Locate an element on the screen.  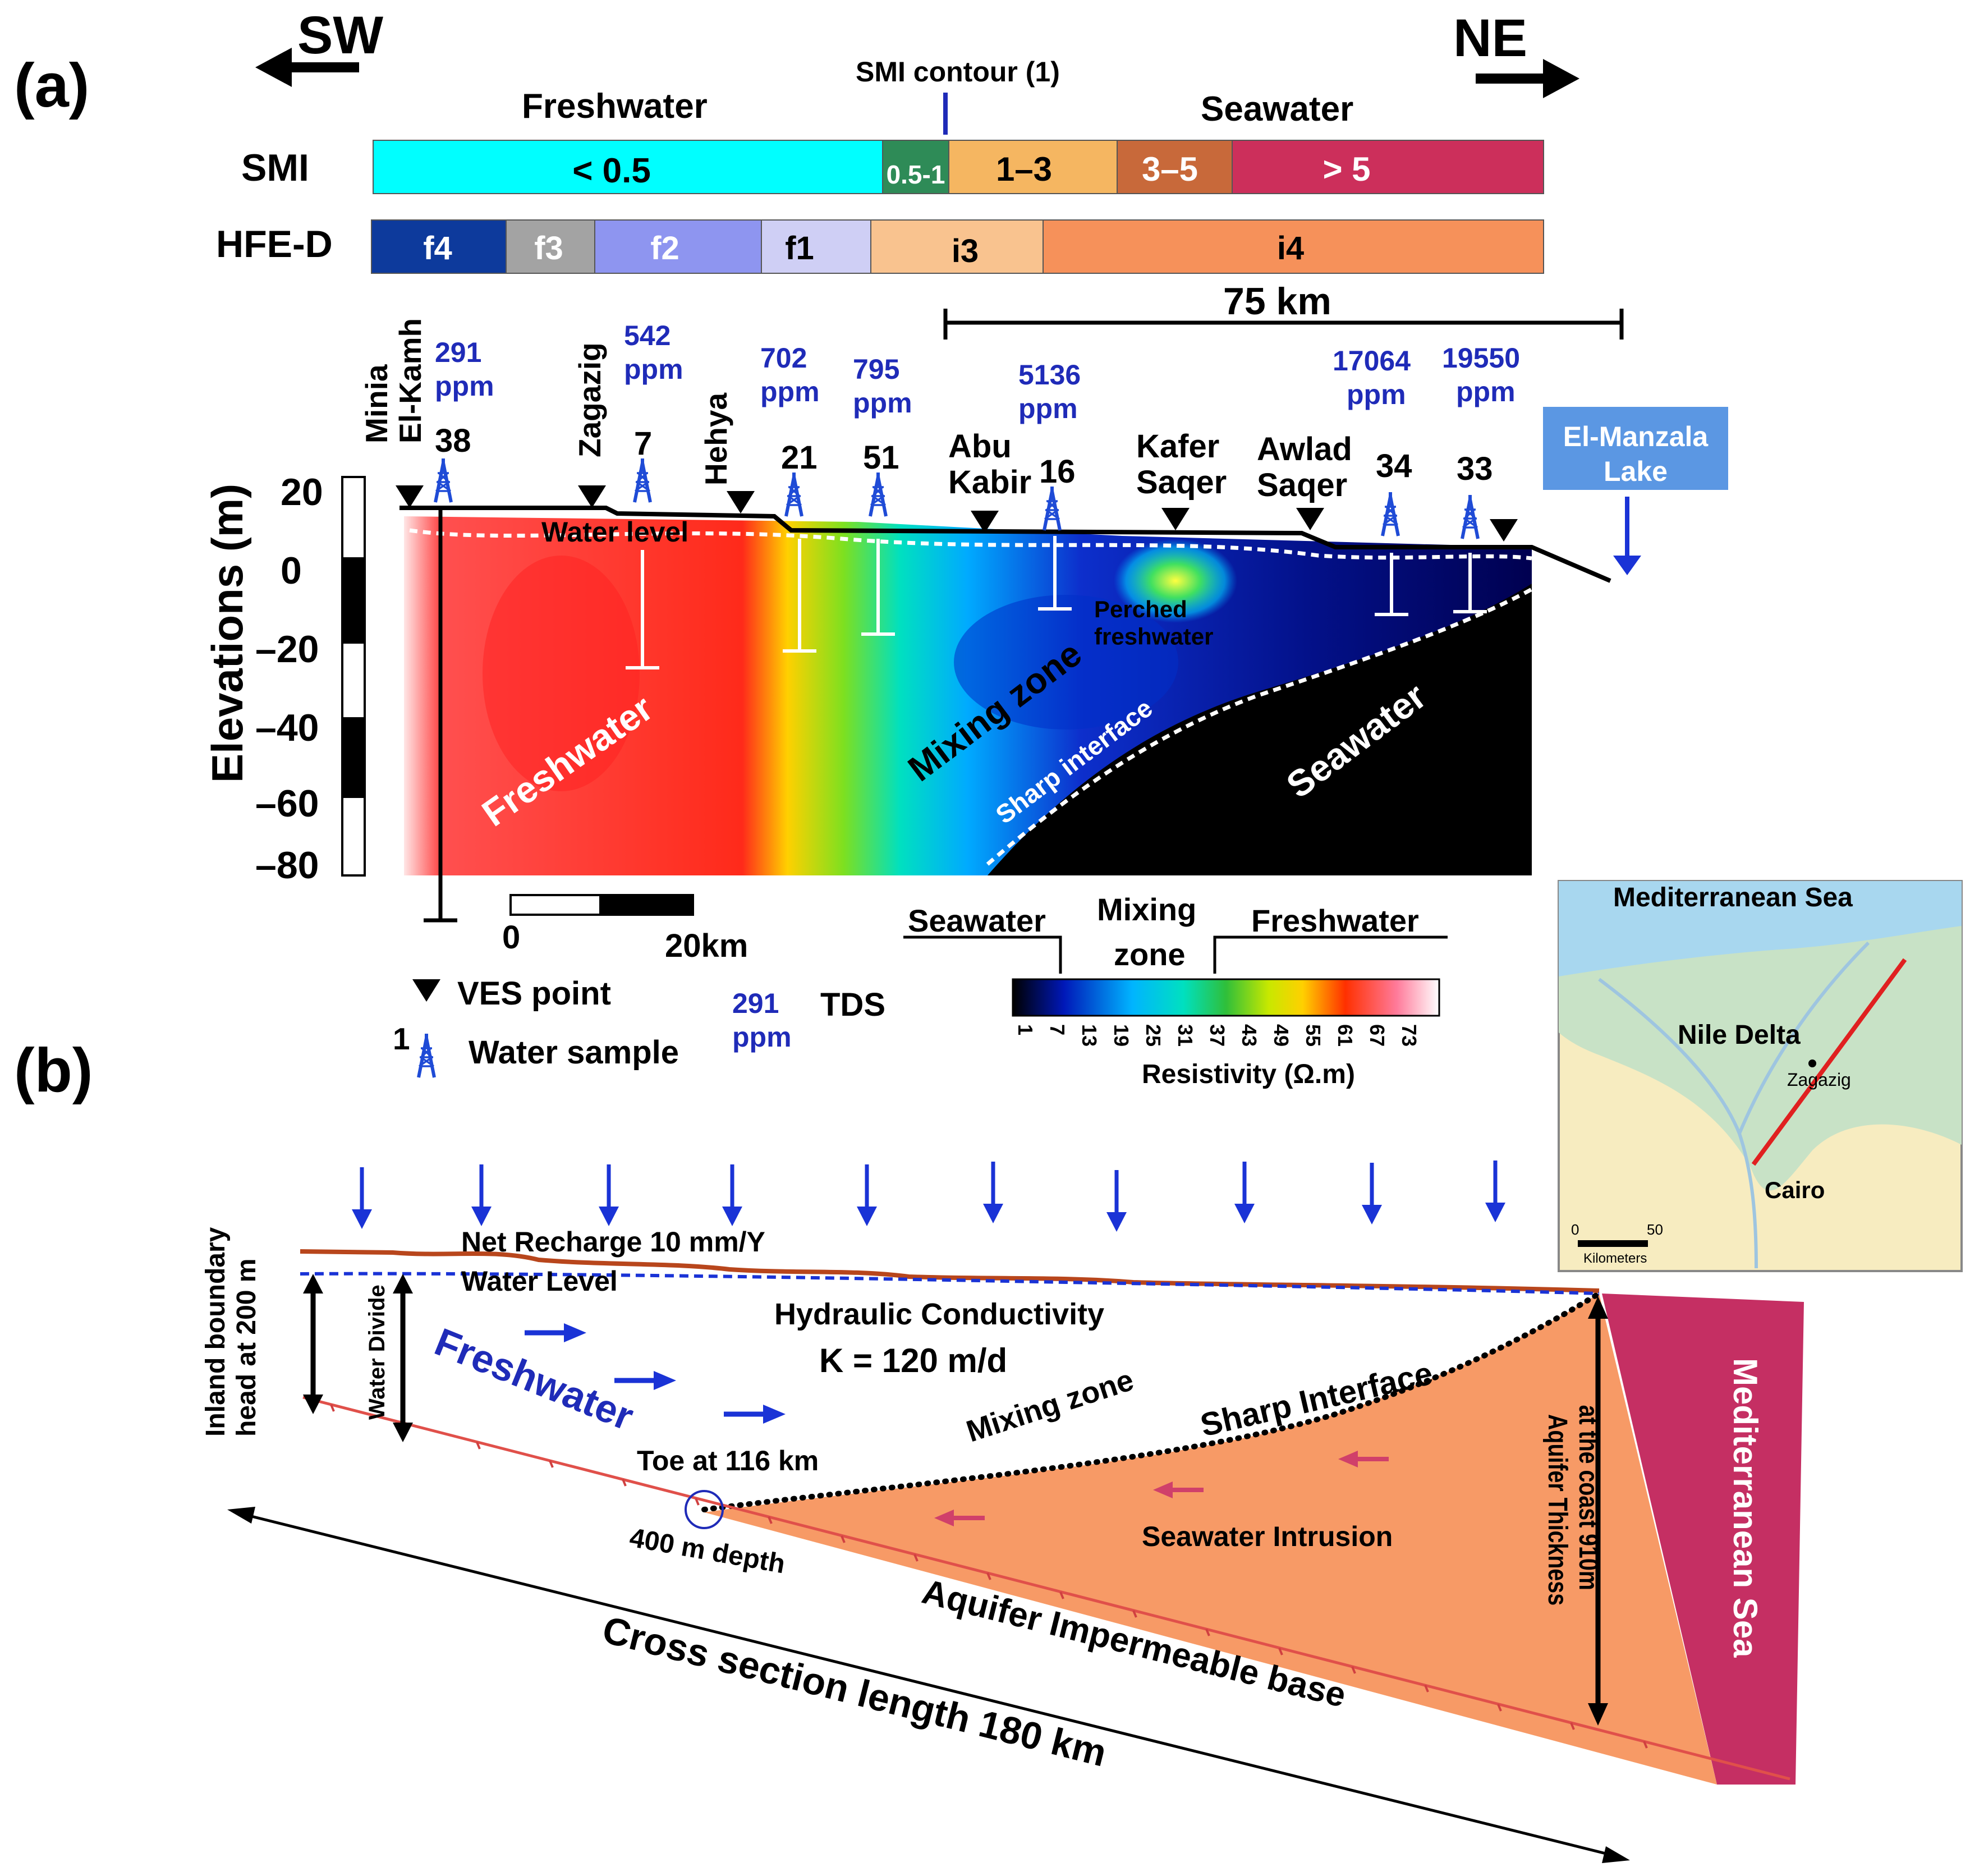
hfe-band-label: i4 is located at coordinates (1290, 249).